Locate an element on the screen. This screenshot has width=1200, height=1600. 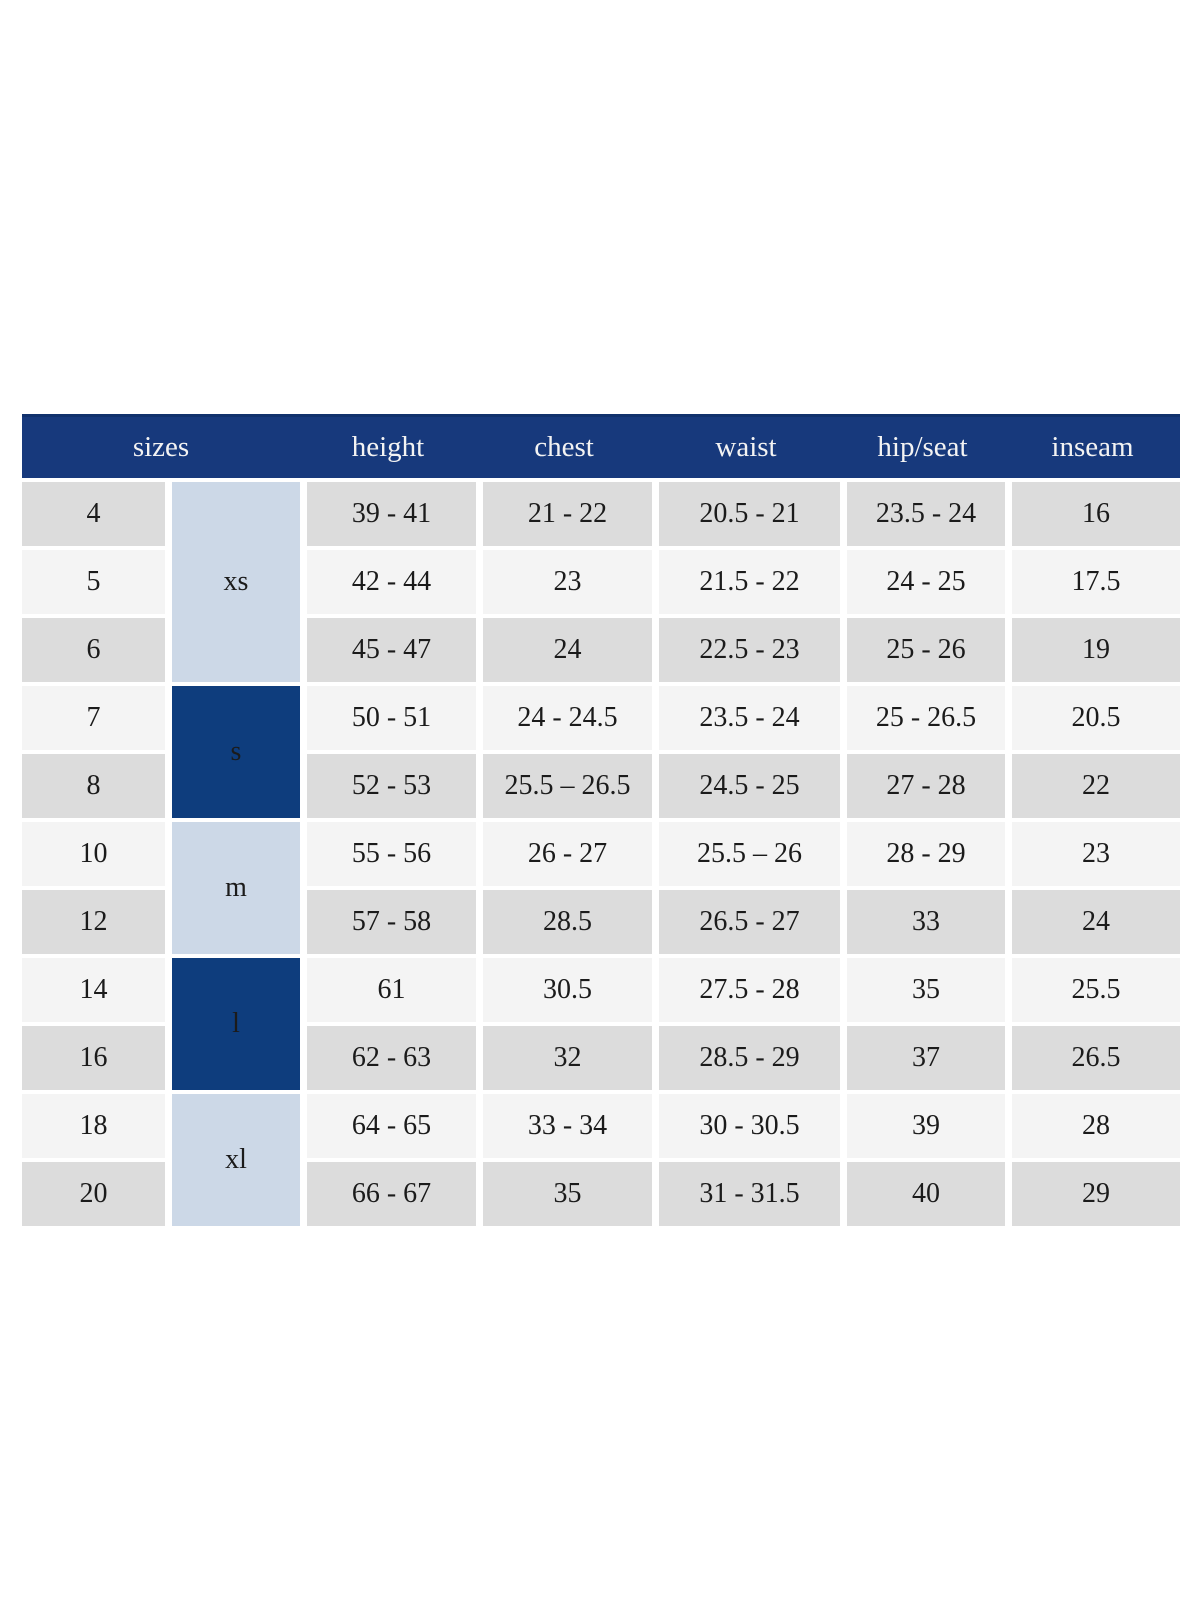
table-row: 5 42 - 44 23 21.5 - 22 24 - 25 17.5 is located at coordinates (601, 580).